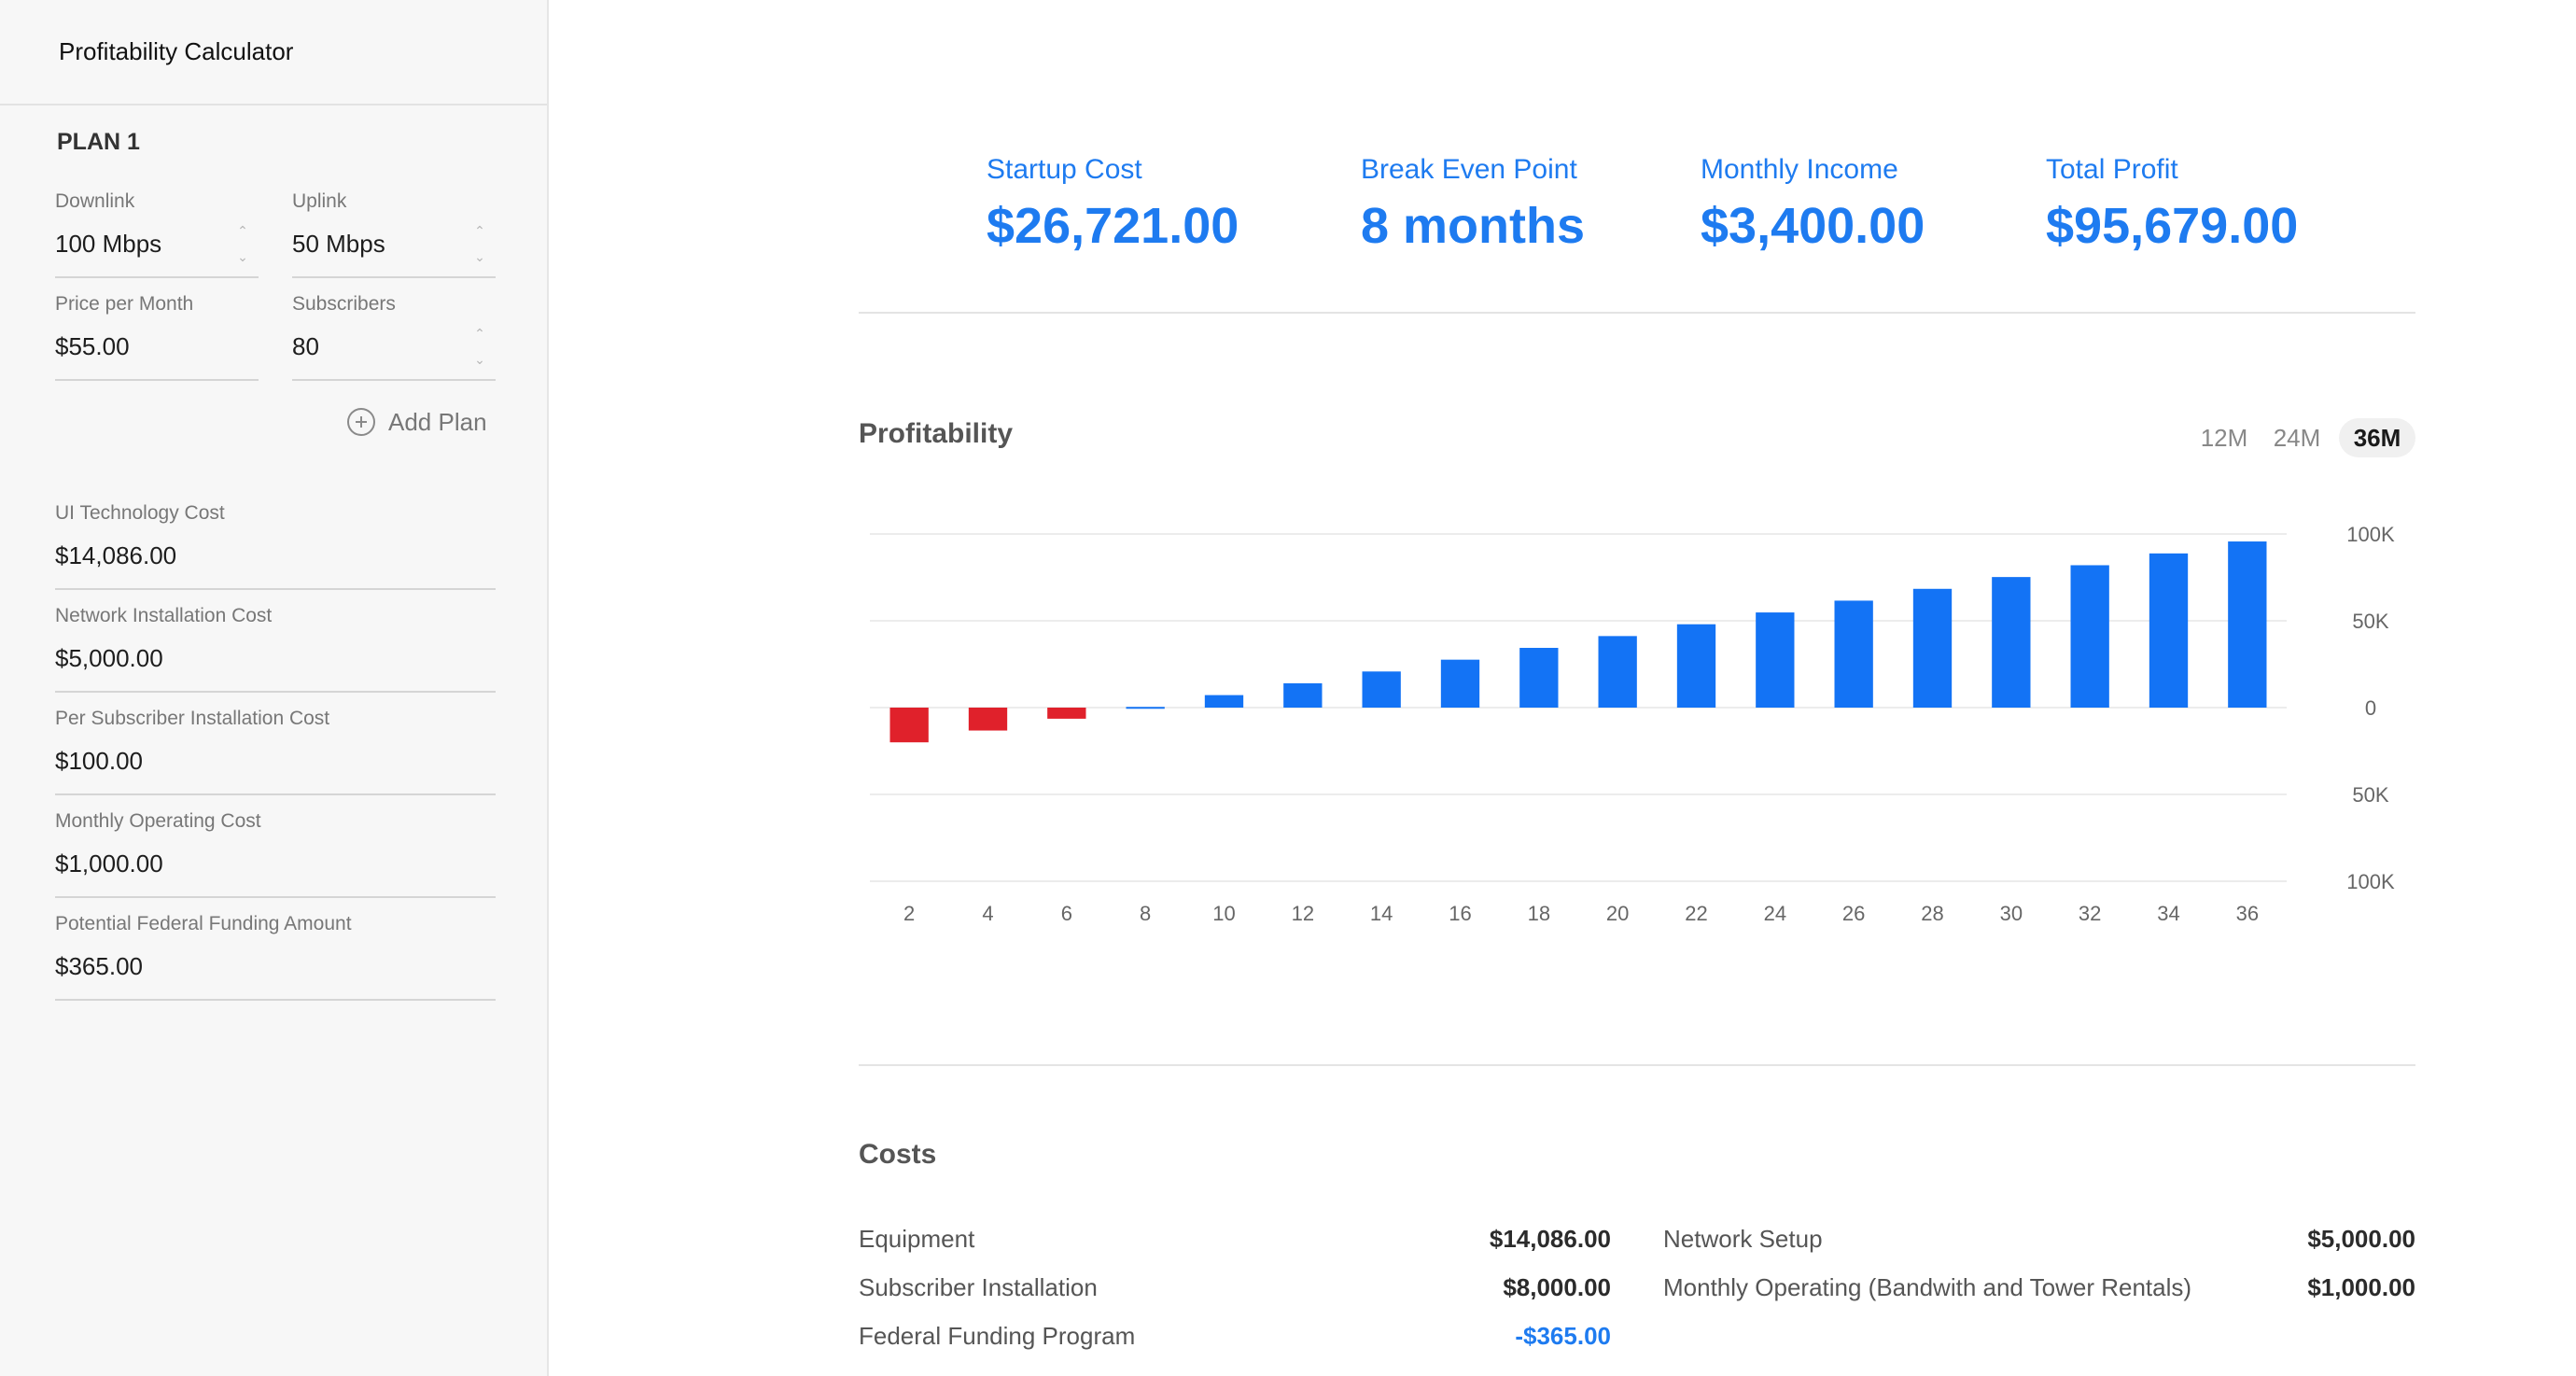  I want to click on network-installation-cost-label: Network Installation Cost, so click(164, 615).